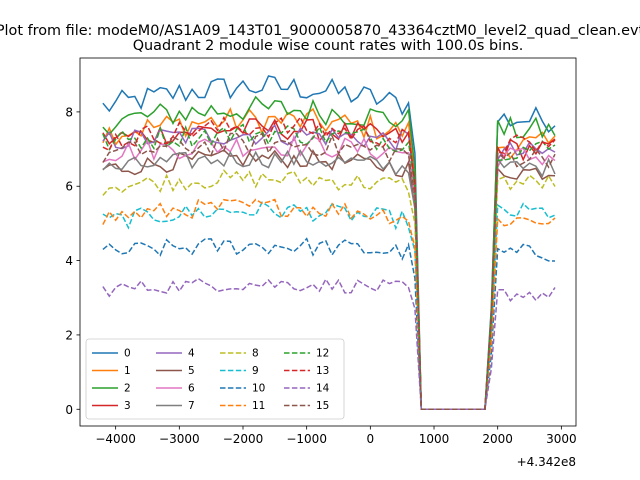  What do you see at coordinates (255, 371) in the screenshot?
I see `legend-label-9: 9` at bounding box center [255, 371].